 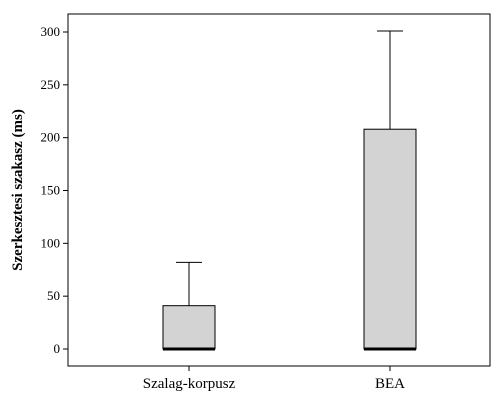 What do you see at coordinates (51, 84) in the screenshot?
I see `y-tick-label: 250` at bounding box center [51, 84].